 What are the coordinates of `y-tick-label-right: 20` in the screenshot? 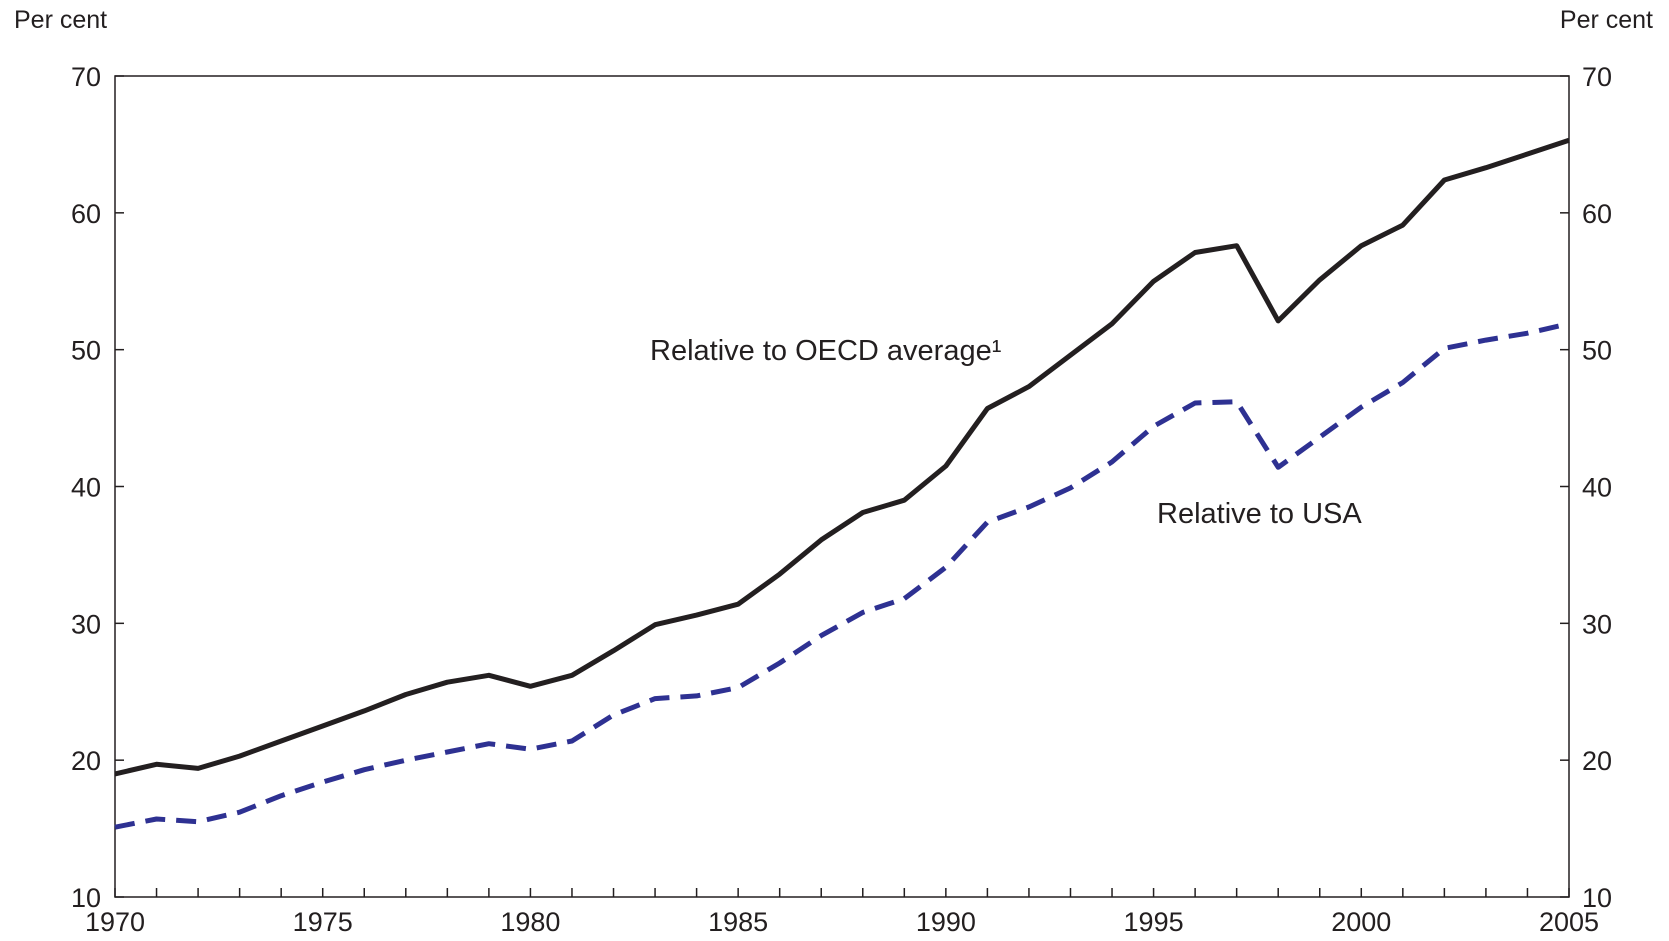 It's located at (1597, 761).